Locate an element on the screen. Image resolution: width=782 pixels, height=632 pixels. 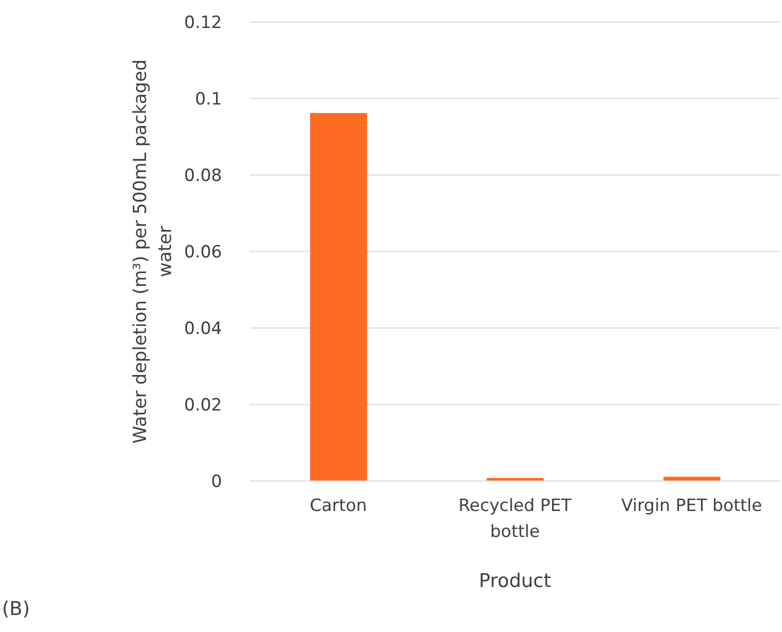
x-axis-title: Product is located at coordinates (515, 581).